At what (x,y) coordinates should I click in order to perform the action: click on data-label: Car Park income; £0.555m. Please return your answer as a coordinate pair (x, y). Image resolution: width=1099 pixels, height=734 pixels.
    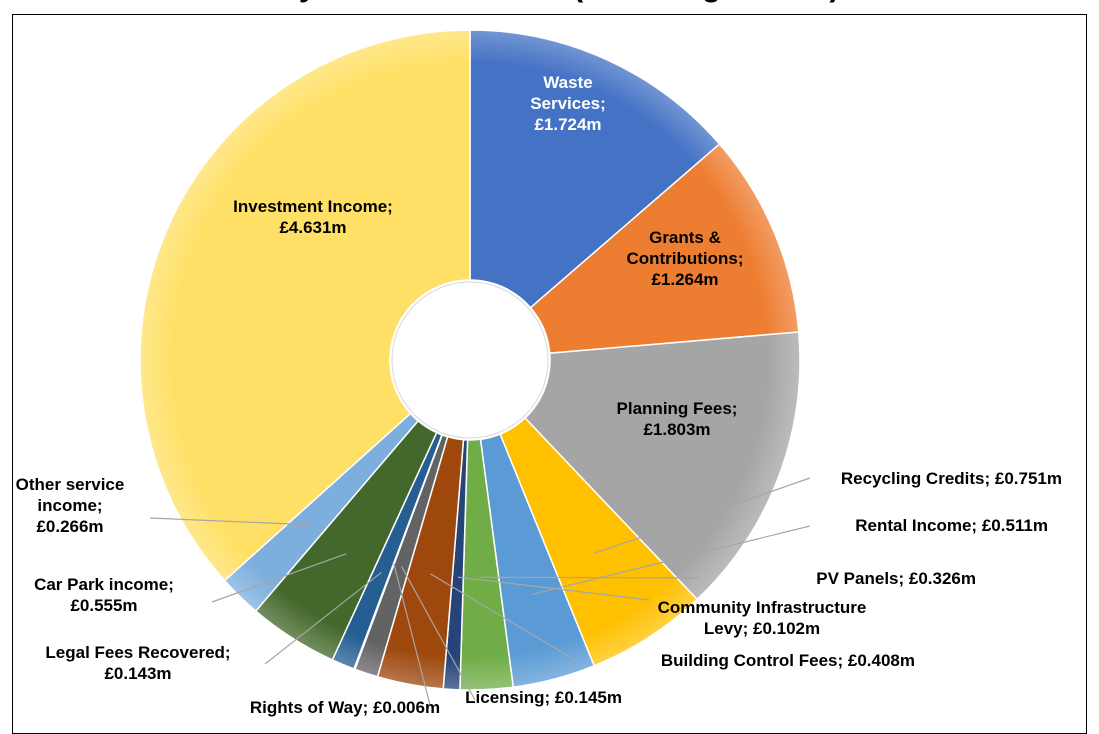
    Looking at the image, I should click on (104, 595).